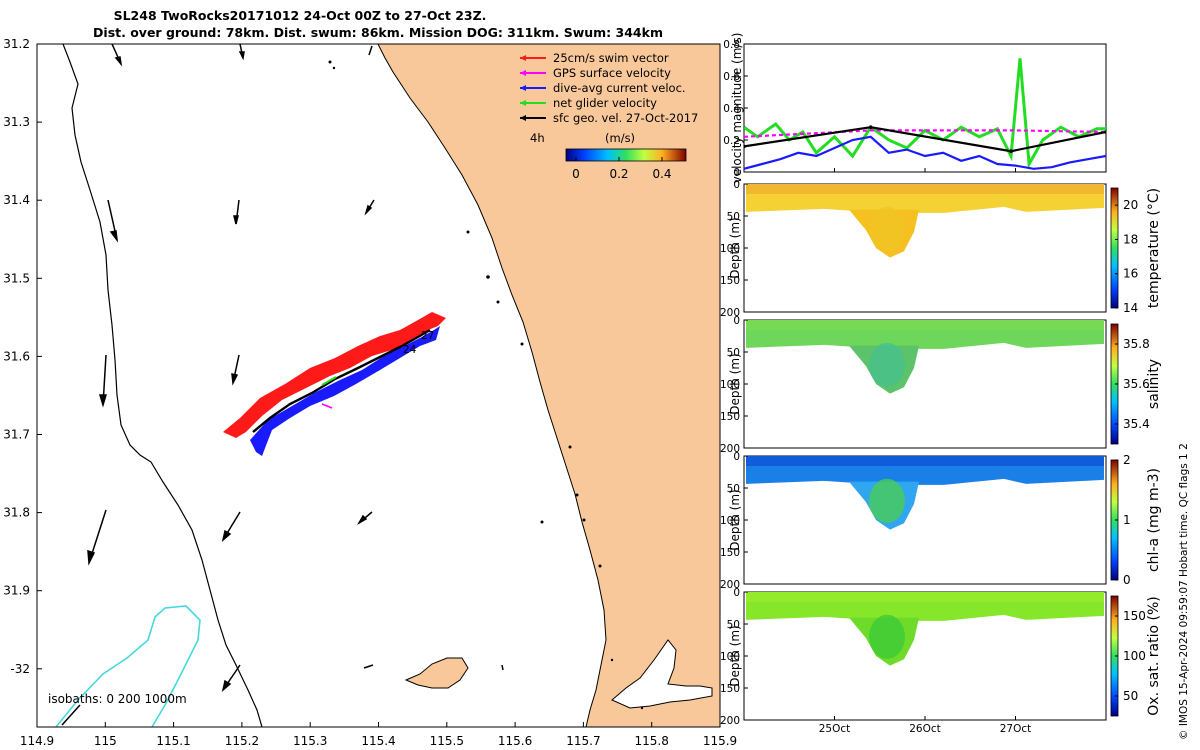 Image resolution: width=1200 pixels, height=750 pixels. What do you see at coordinates (731, 109) in the screenshot?
I see `vel-y-tick-label: 0.4` at bounding box center [731, 109].